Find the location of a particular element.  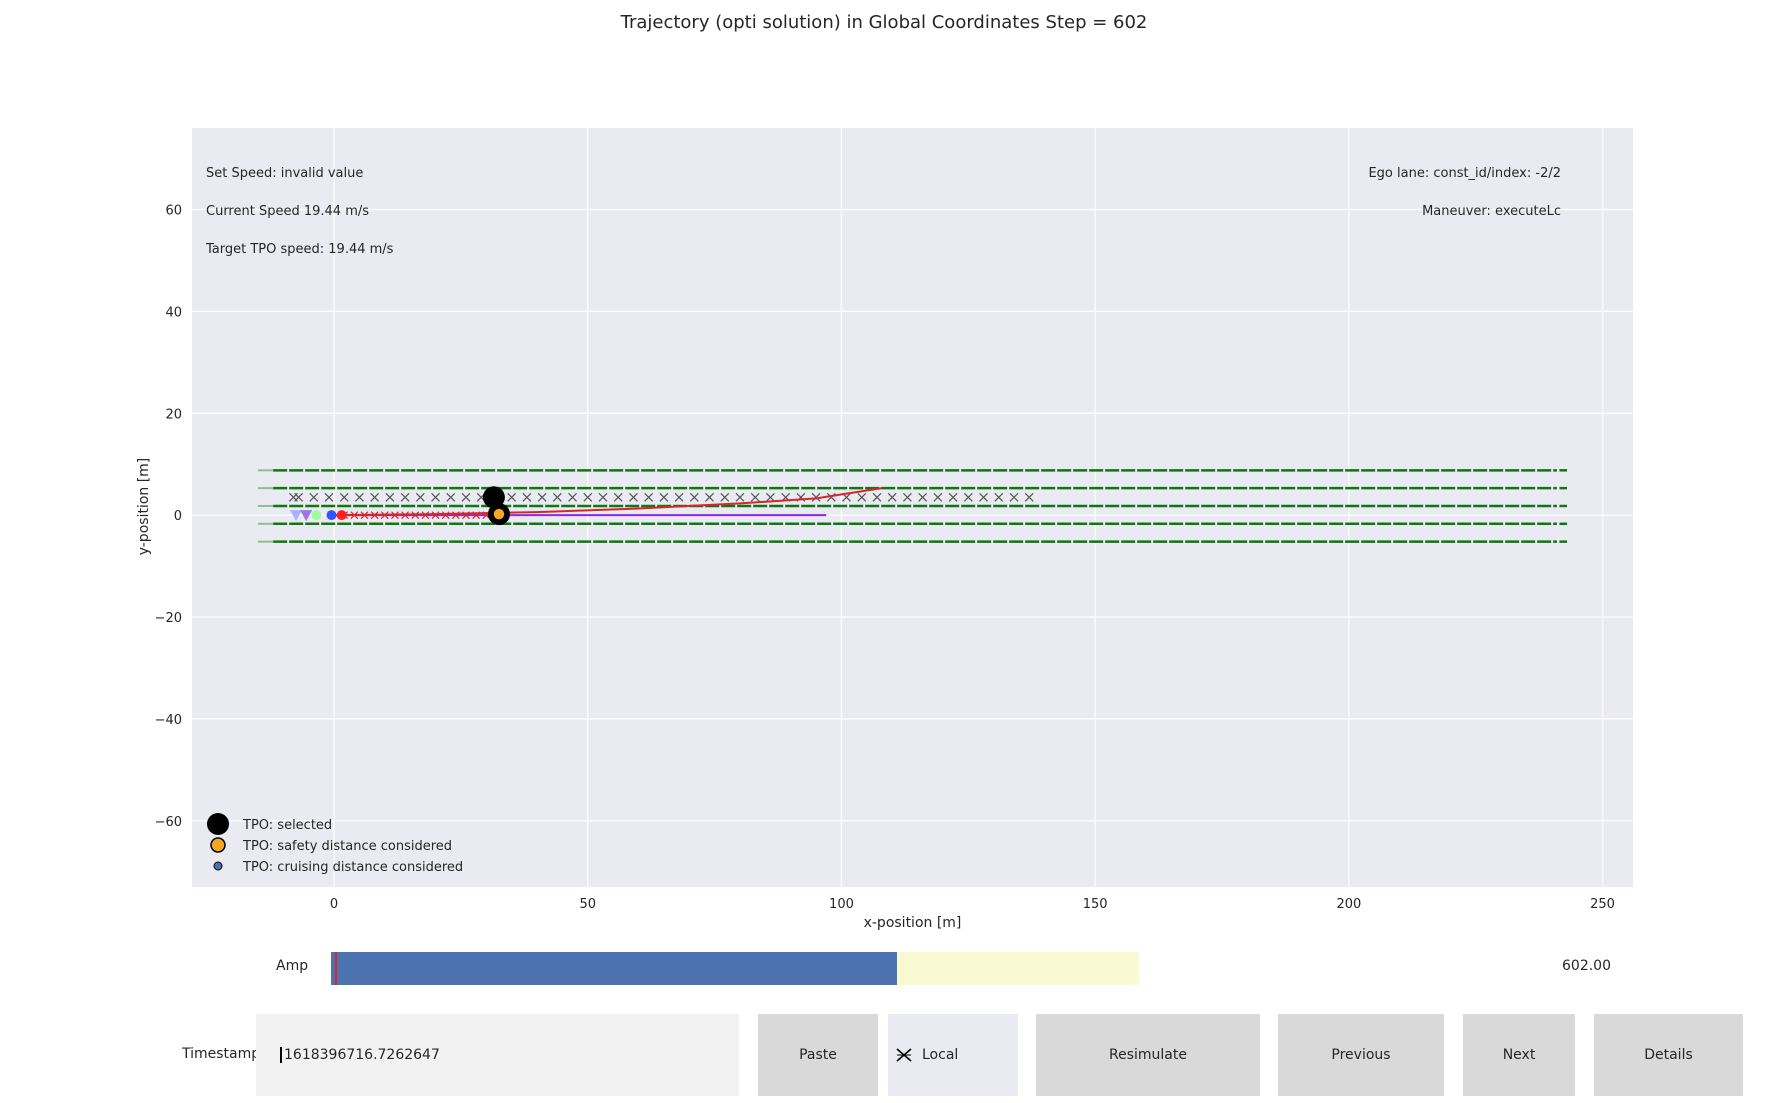

y-tick-label: 60 is located at coordinates (173, 211).